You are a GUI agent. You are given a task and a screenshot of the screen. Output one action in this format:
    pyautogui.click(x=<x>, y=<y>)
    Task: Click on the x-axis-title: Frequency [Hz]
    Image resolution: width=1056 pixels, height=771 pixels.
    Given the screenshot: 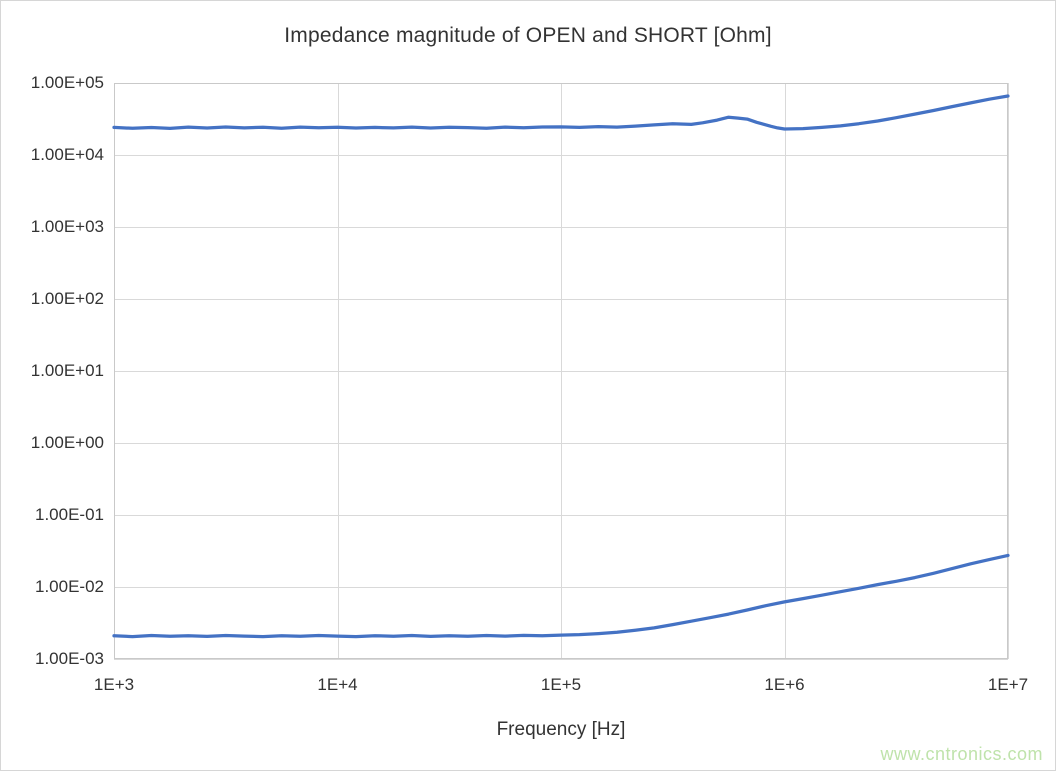 What is the action you would take?
    pyautogui.click(x=561, y=729)
    